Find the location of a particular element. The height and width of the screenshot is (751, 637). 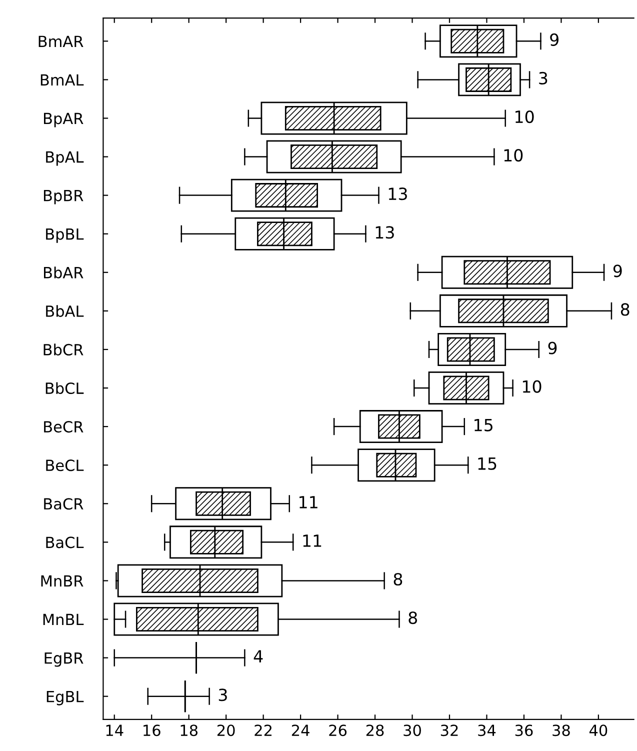

x-tick-label: 32 is located at coordinates (449, 730).